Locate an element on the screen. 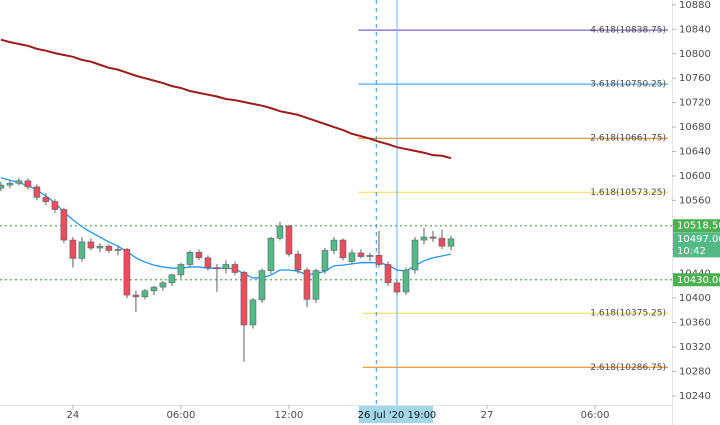  y-tick-label: 10680 is located at coordinates (695, 127).